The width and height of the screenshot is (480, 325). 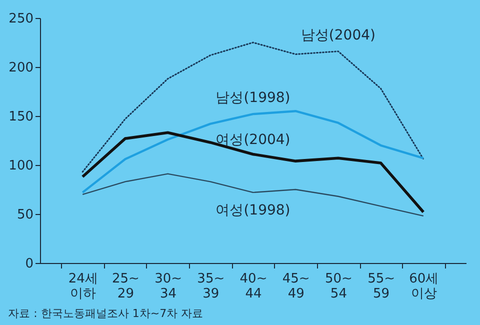 I want to click on x-tick-label: 45~ 49, so click(x=296, y=287).